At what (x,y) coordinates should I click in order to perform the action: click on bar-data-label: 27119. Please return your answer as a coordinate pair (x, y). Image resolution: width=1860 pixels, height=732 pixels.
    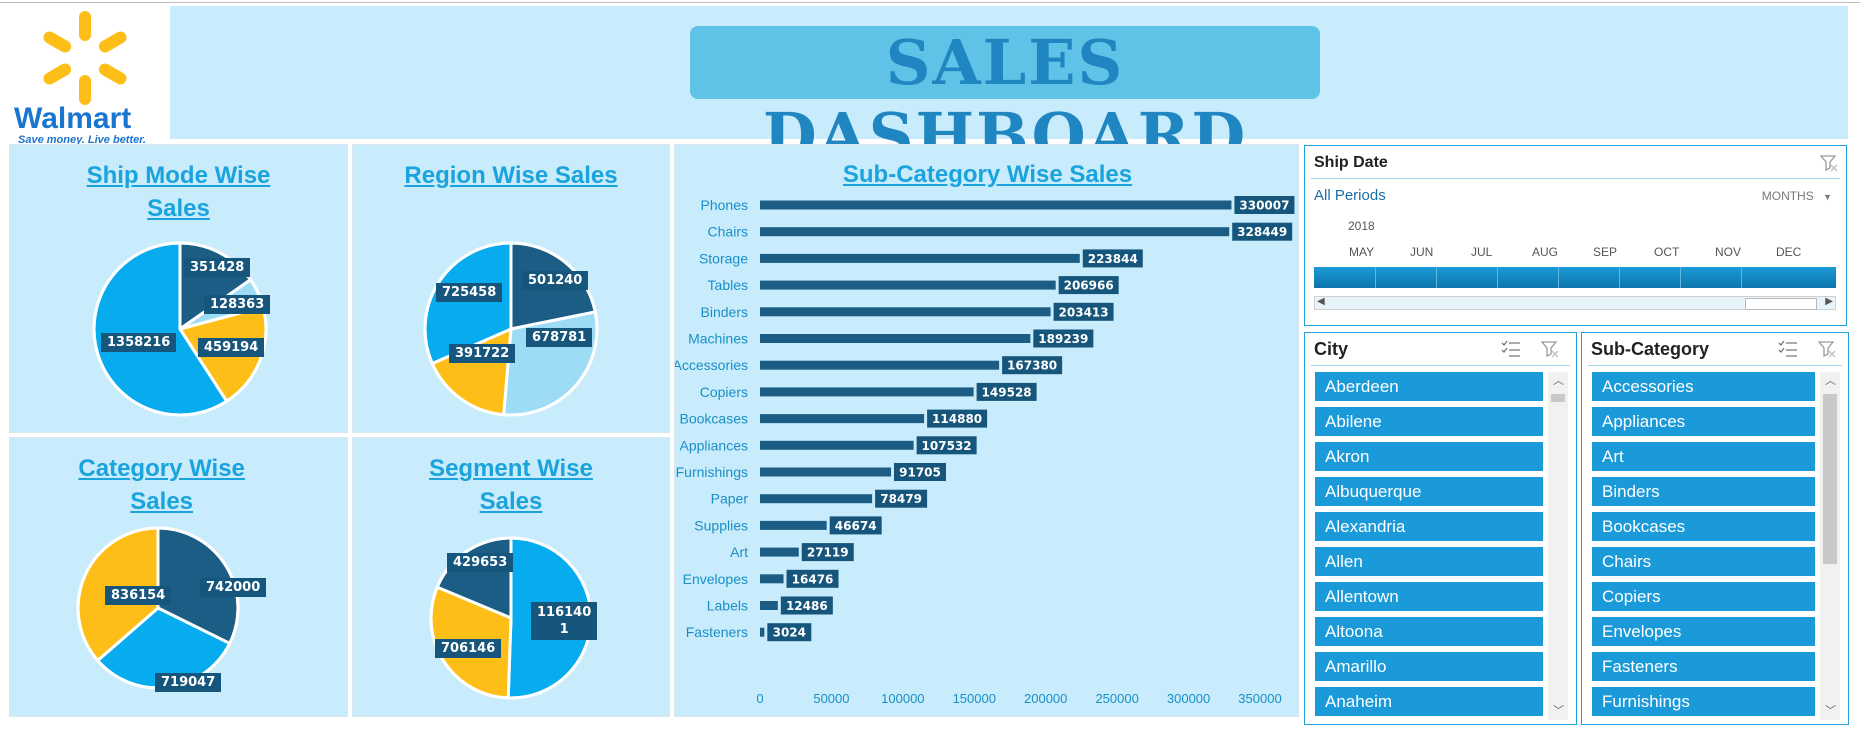
    Looking at the image, I should click on (828, 553).